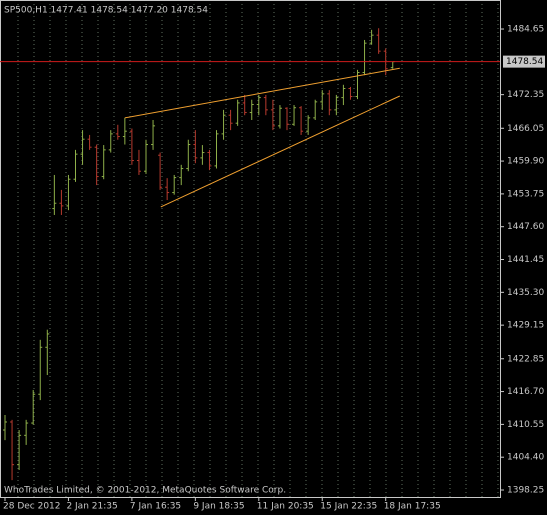 The image size is (547, 515). I want to click on y-tick-label: 1453.75, so click(525, 194).